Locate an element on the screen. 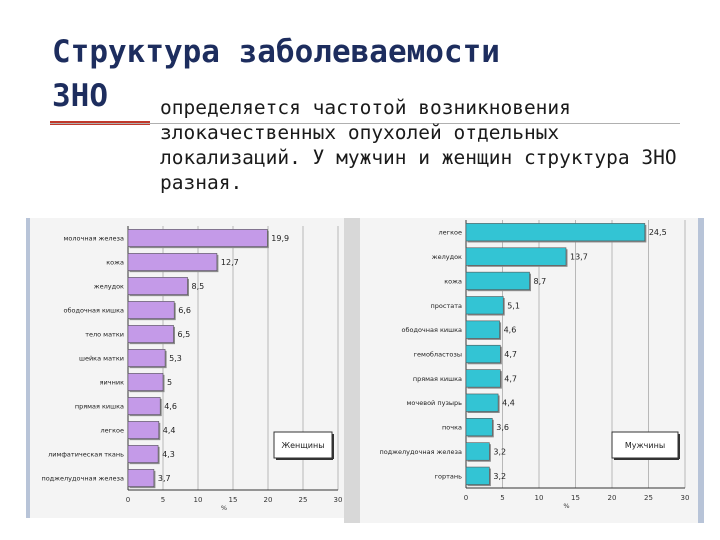 Image resolution: width=720 pixels, height=540 pixels. legend-label: Женщины is located at coordinates (302, 445).